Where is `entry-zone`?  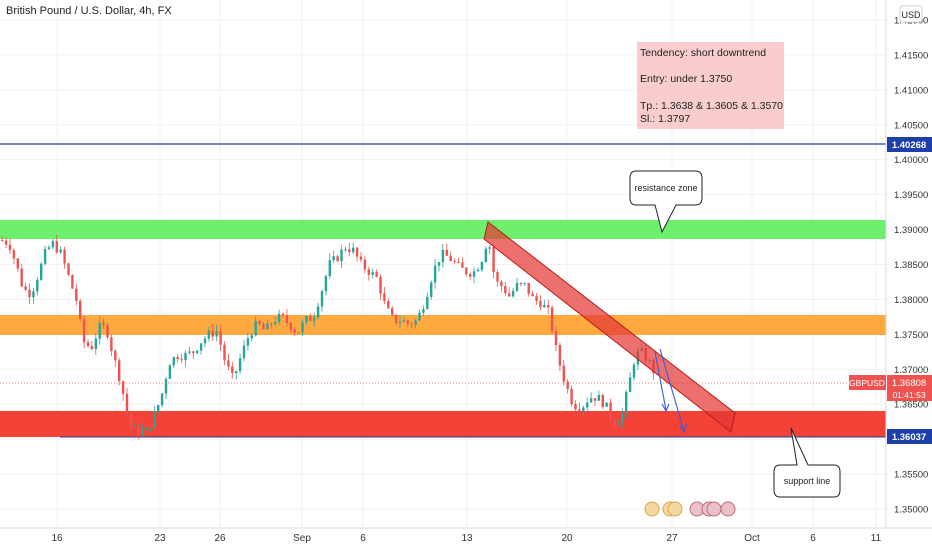 entry-zone is located at coordinates (443, 325).